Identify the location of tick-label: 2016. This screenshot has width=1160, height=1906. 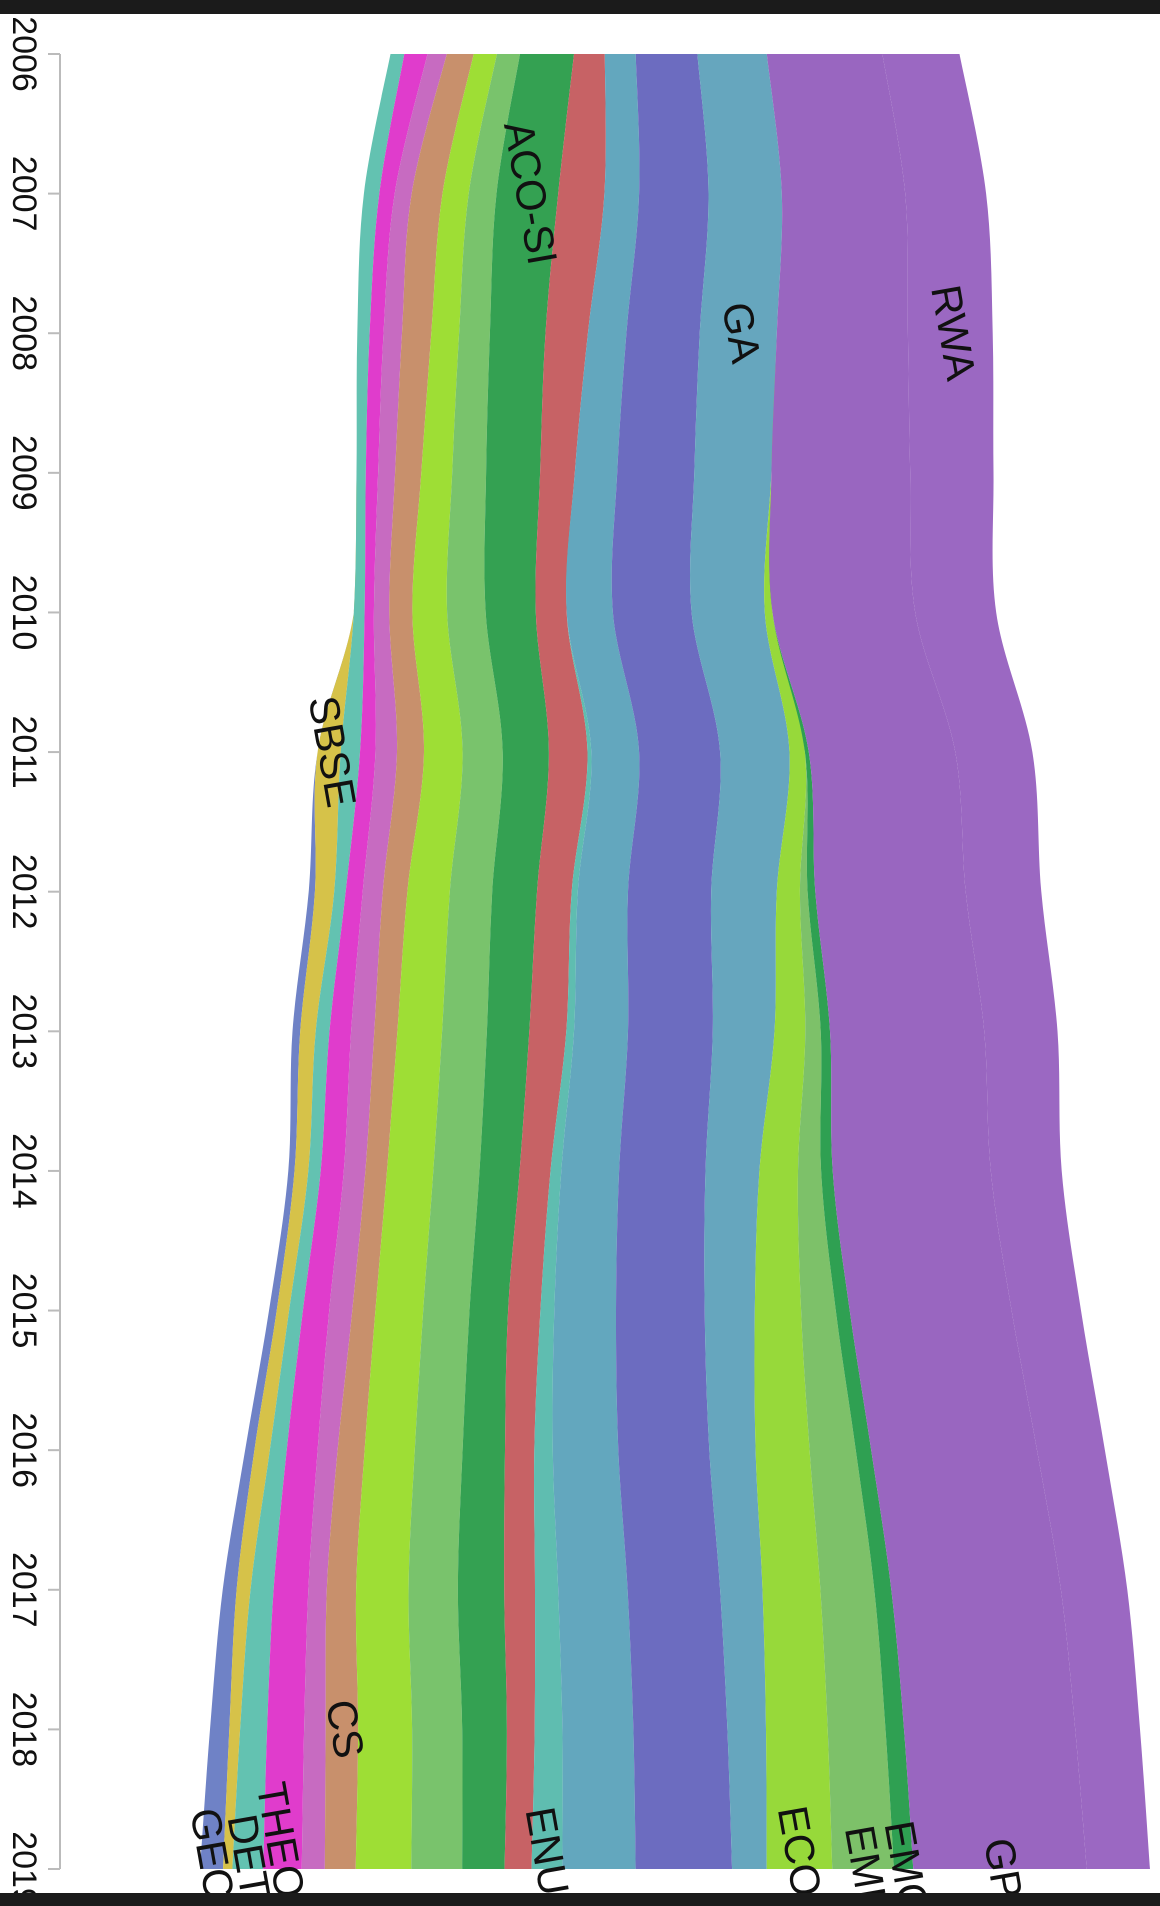
(24, 1450).